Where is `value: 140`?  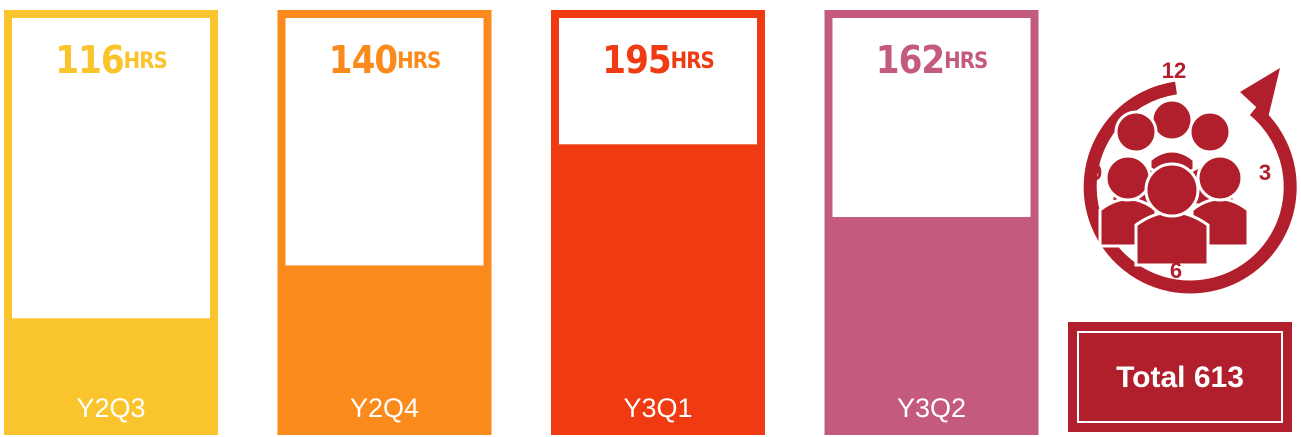
value: 140 is located at coordinates (363, 60).